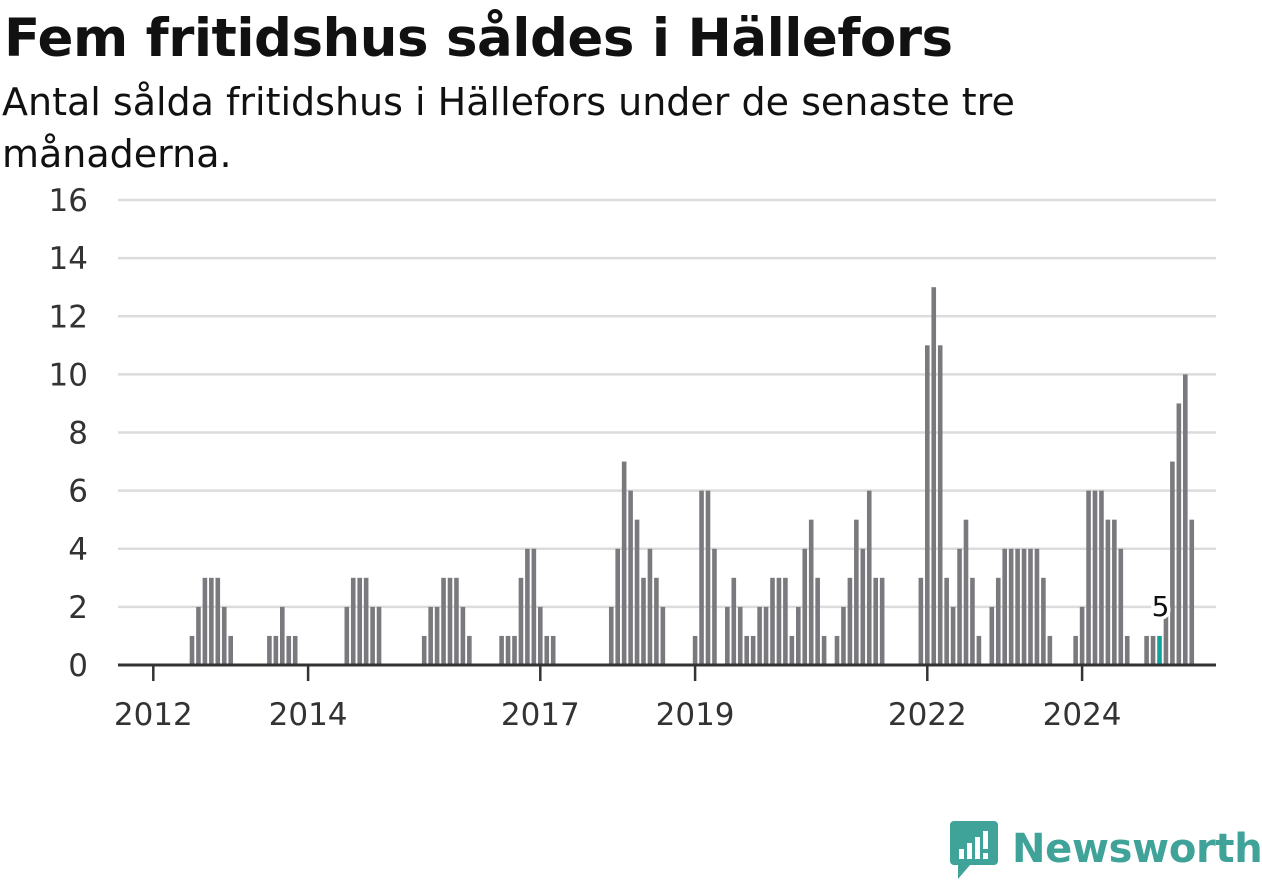 The image size is (1262, 880). Describe the element at coordinates (1159, 650) in the screenshot. I see `highlight-bar` at that location.